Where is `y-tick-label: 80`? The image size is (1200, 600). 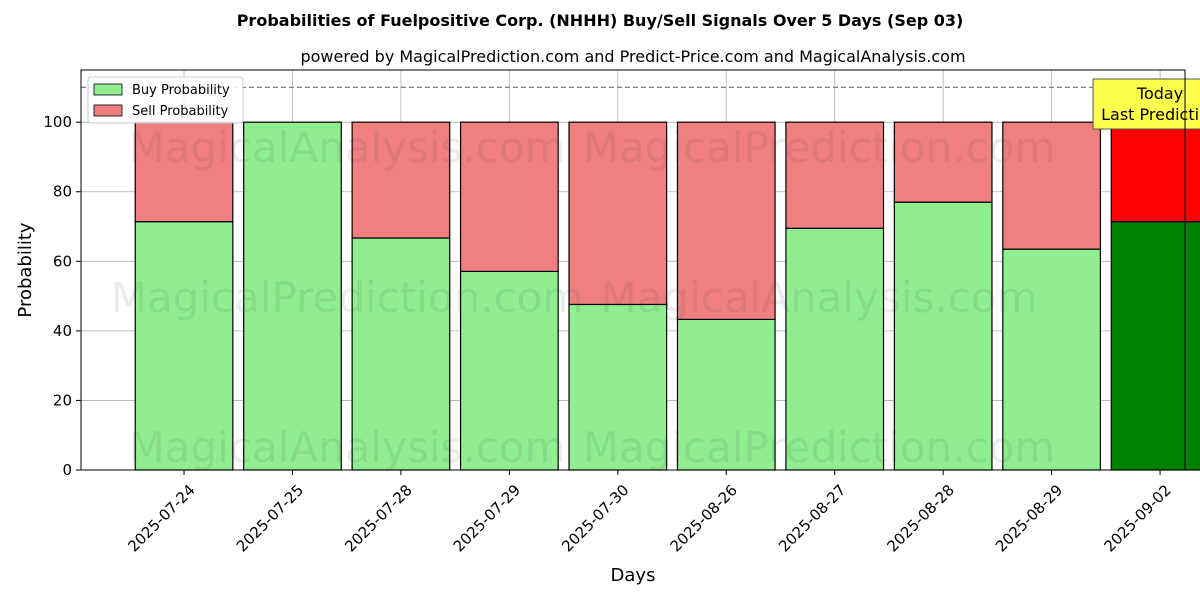 y-tick-label: 80 is located at coordinates (62, 192).